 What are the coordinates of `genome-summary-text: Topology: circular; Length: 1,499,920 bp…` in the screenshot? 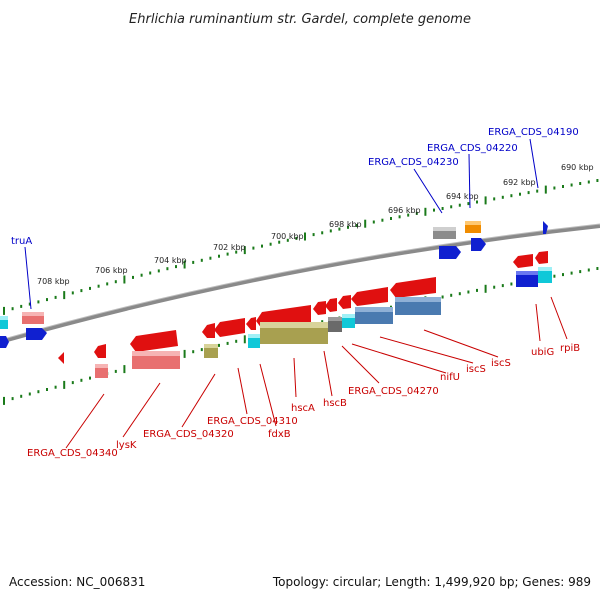 It's located at (431, 582).